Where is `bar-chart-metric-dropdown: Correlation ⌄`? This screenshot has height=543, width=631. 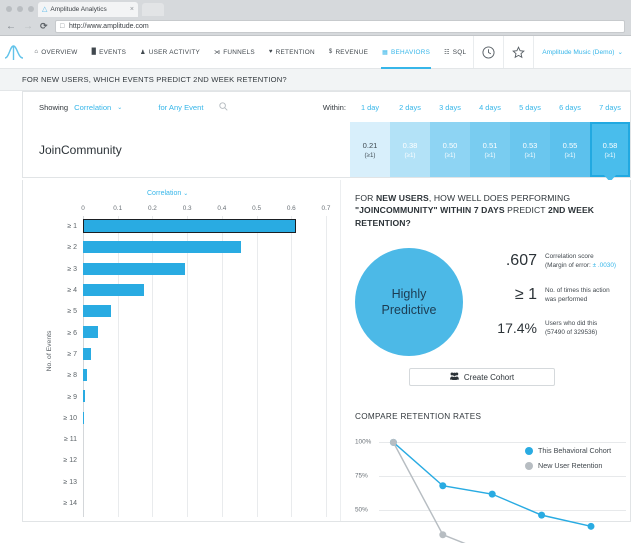
bar-chart-metric-dropdown: Correlation ⌄ is located at coordinates (167, 193).